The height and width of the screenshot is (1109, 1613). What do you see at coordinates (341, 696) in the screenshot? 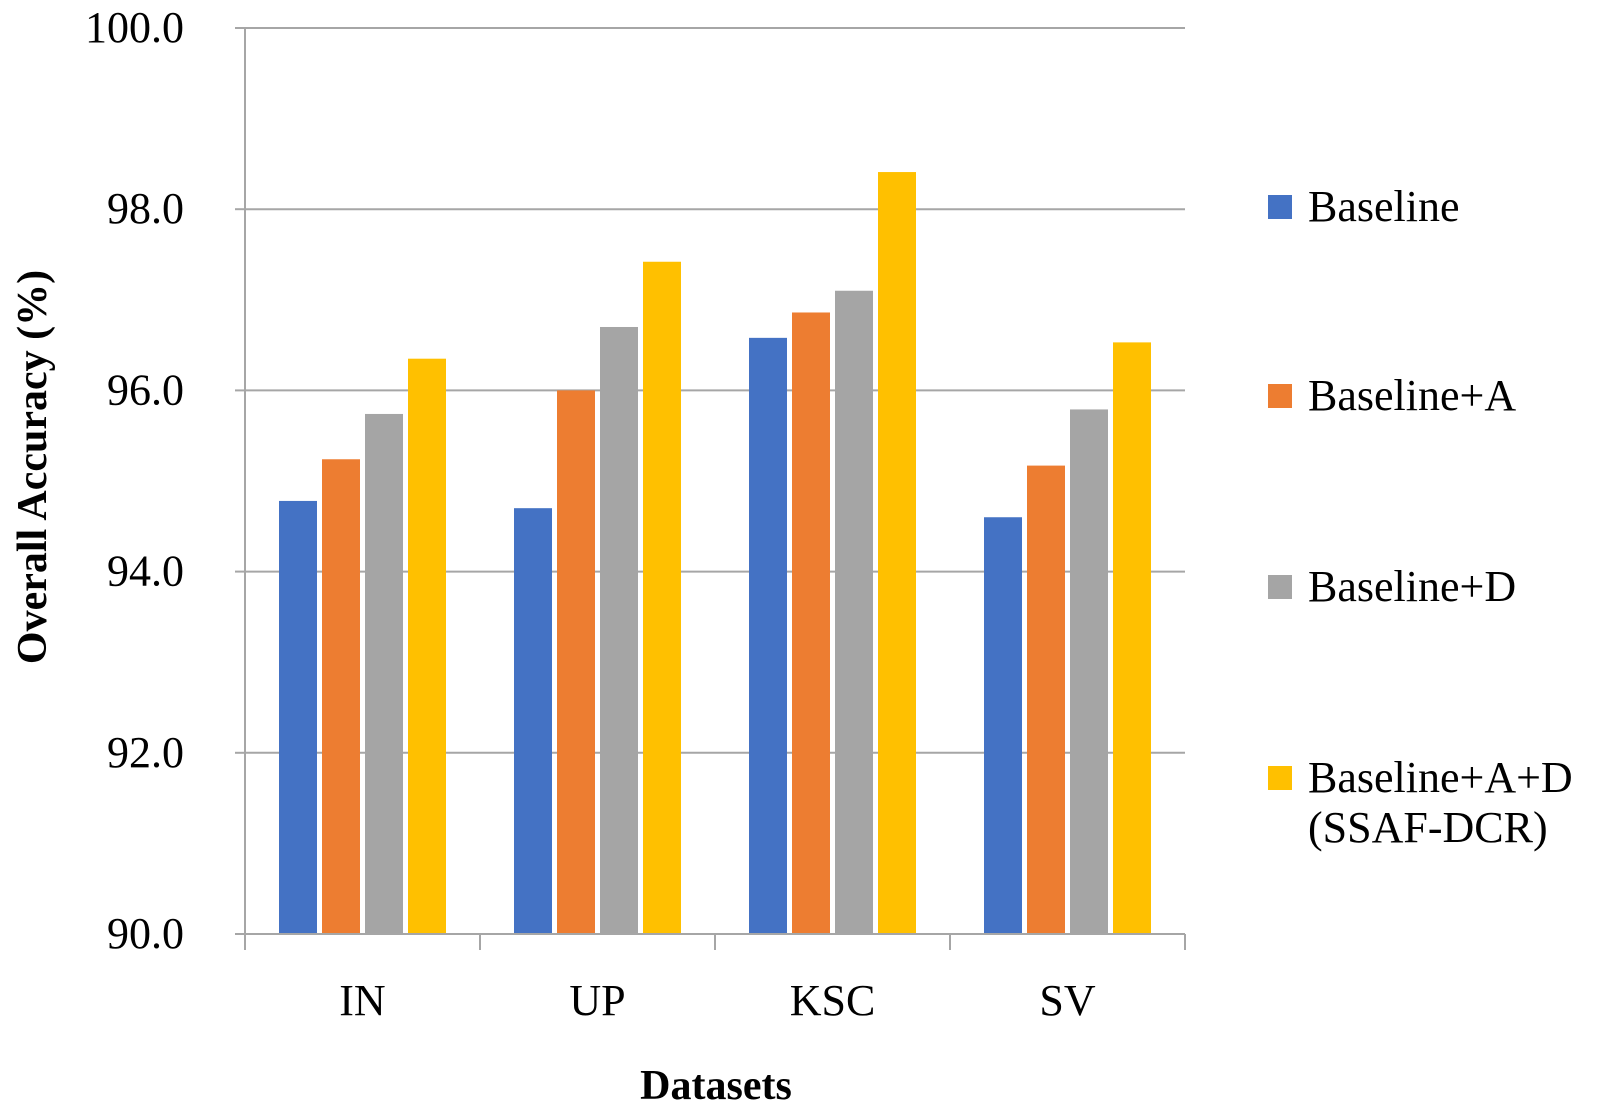
I see `bar-in-baseline-a` at bounding box center [341, 696].